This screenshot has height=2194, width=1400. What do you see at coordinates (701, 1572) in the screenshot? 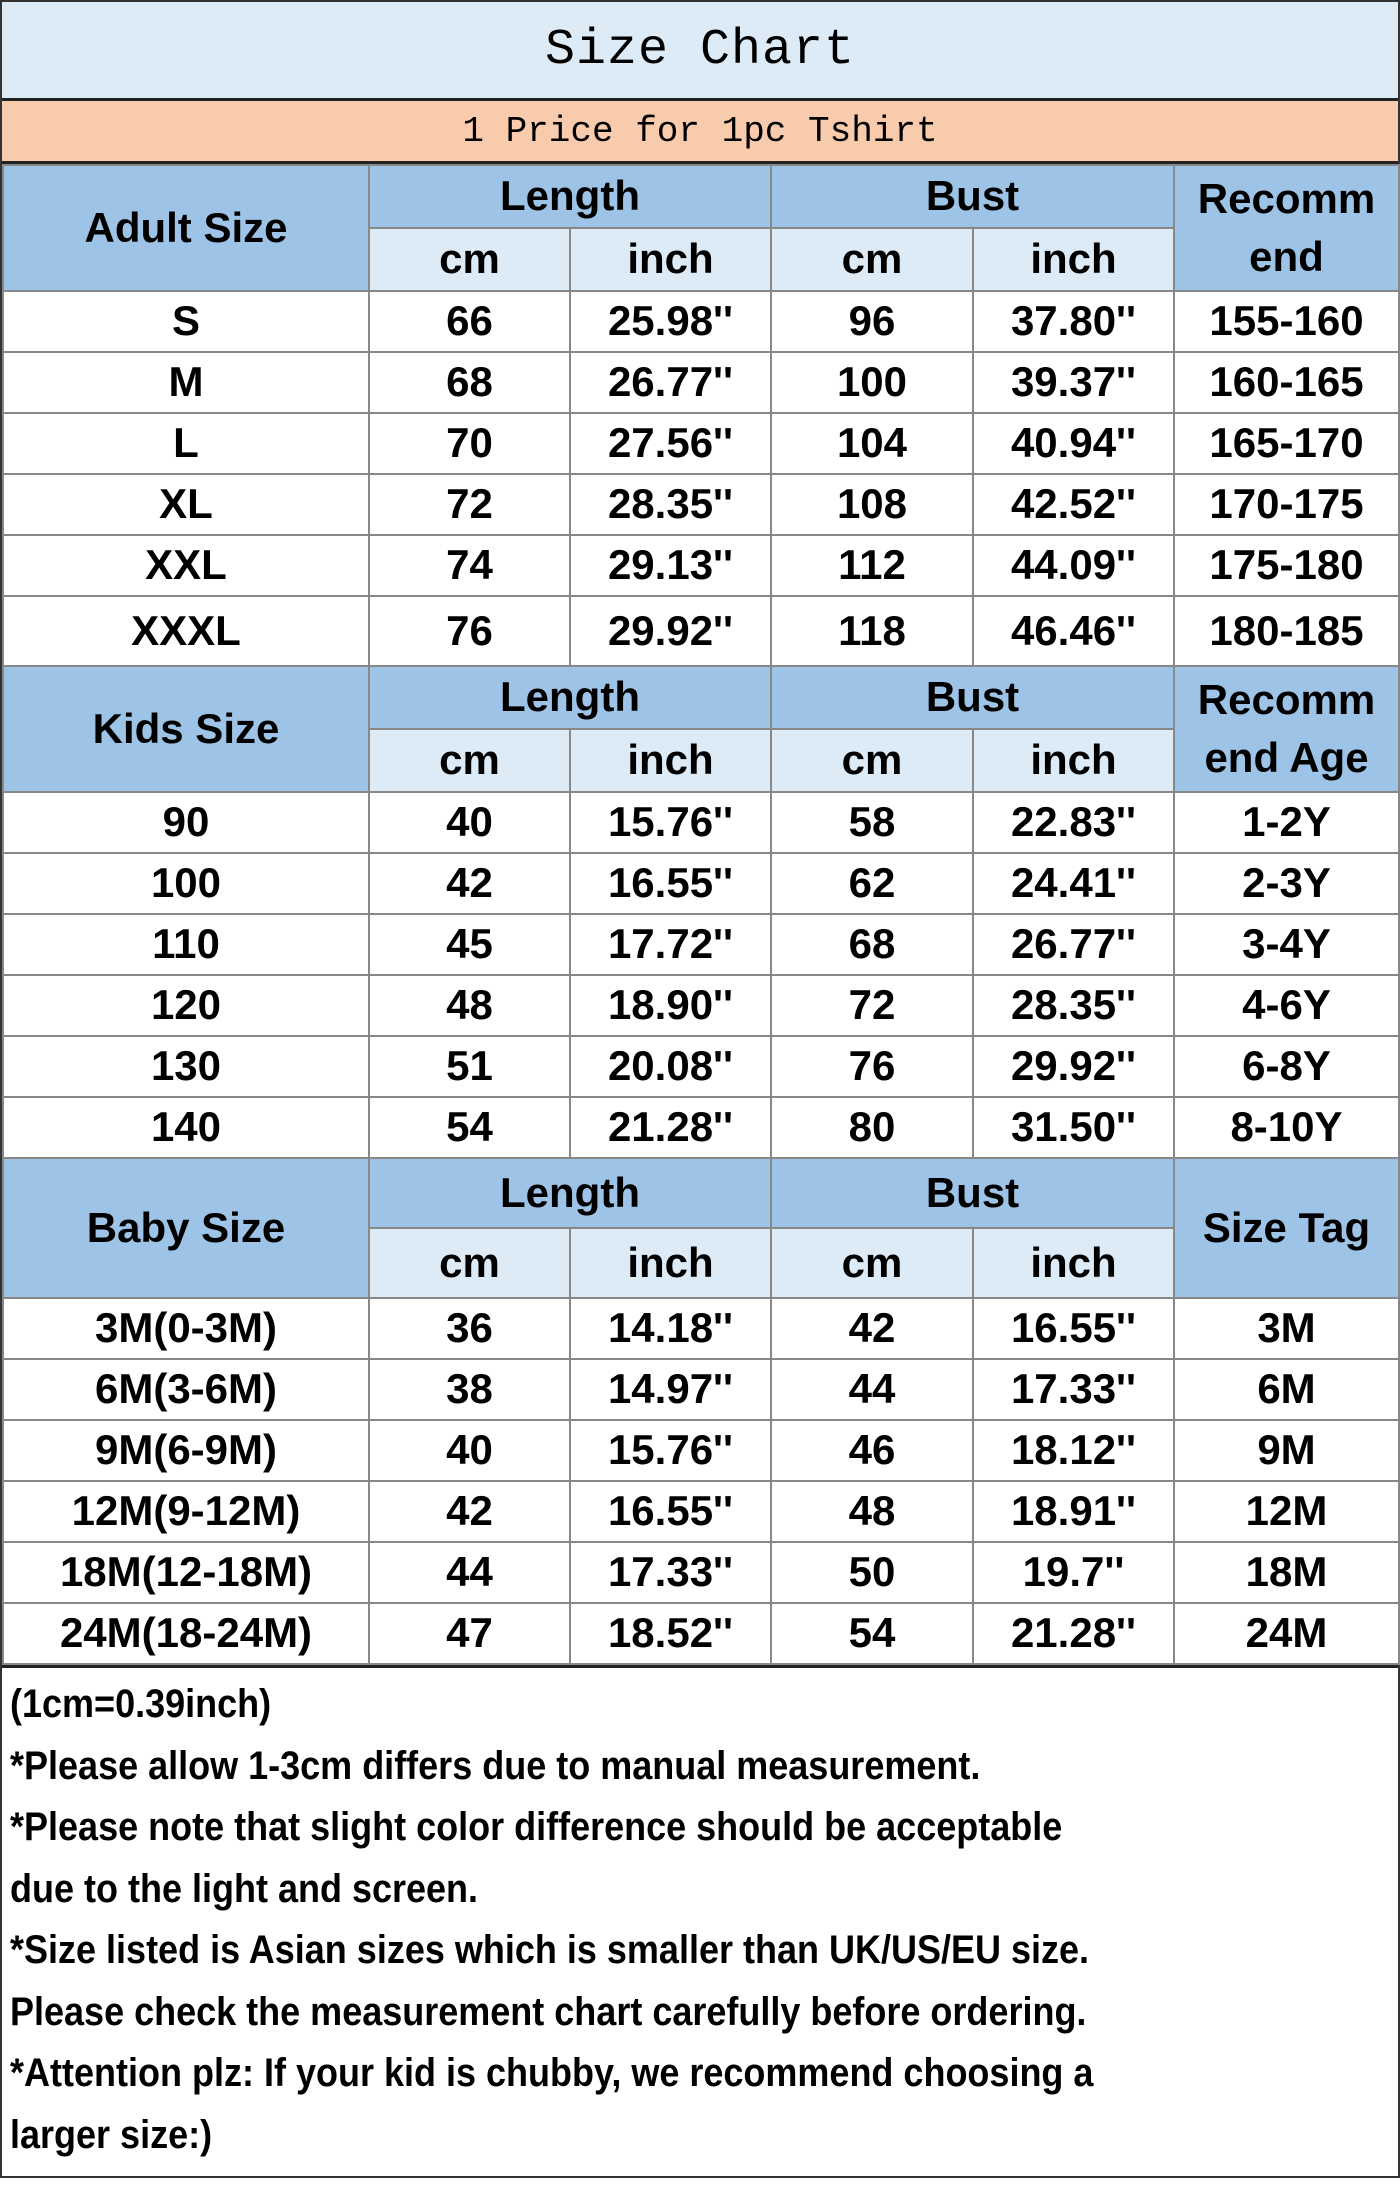
I see `table-row: 18M(12-18M) 44 17.33'' 50 19.7'' 18M` at bounding box center [701, 1572].